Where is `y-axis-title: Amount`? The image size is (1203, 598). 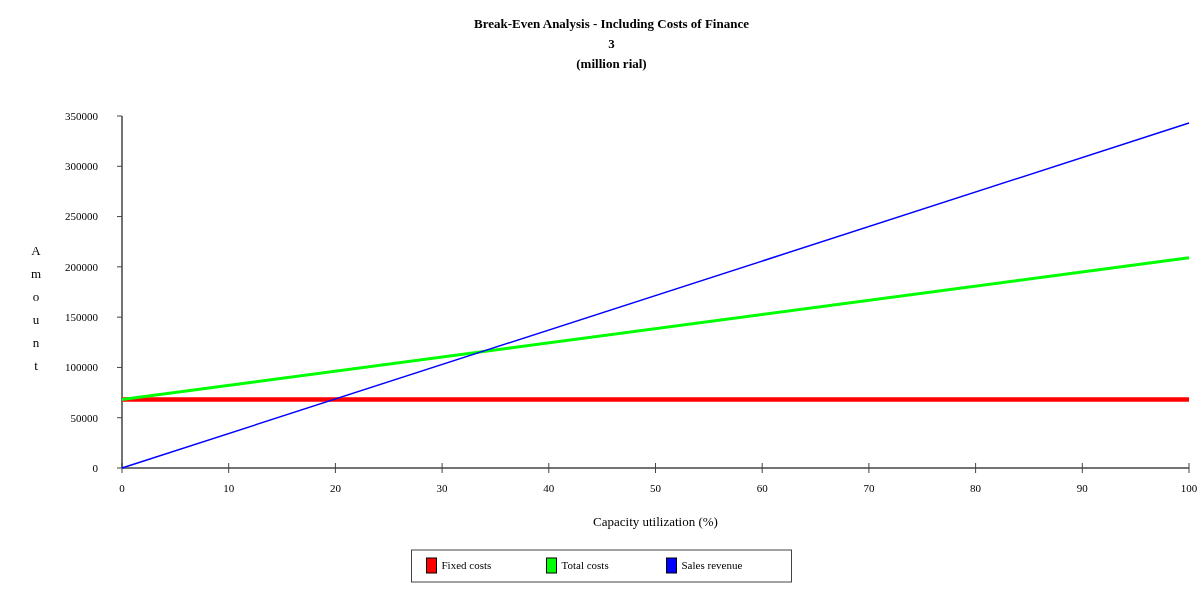 y-axis-title: Amount is located at coordinates (36, 308).